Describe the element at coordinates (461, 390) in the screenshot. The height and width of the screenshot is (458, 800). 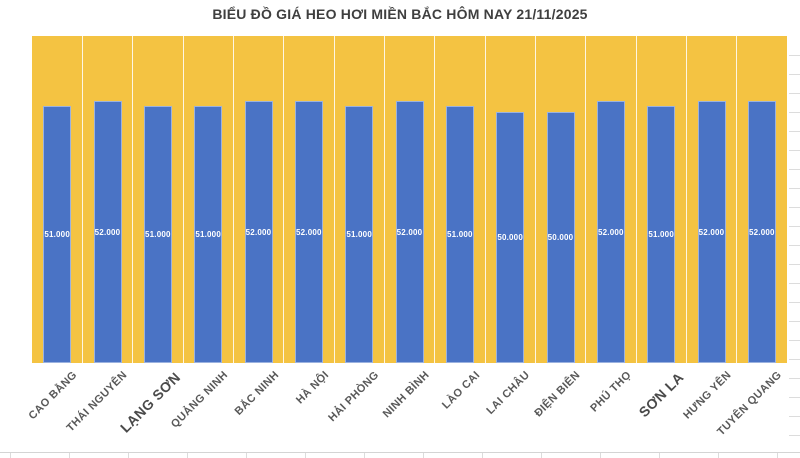
I see `category-label: LÀO CAI` at that location.